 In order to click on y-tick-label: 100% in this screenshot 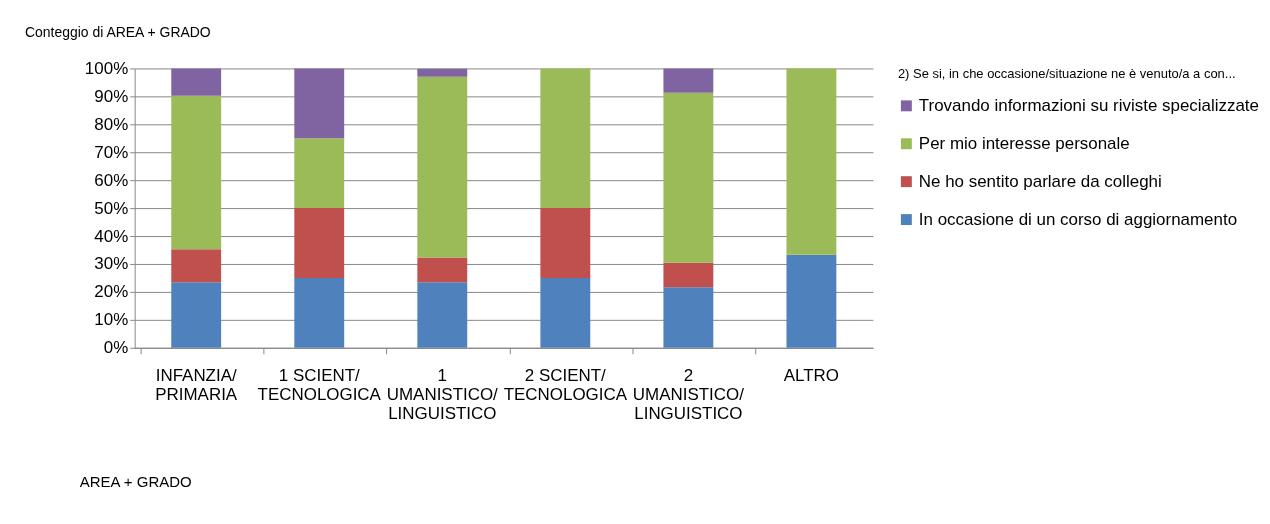, I will do `click(106, 68)`.